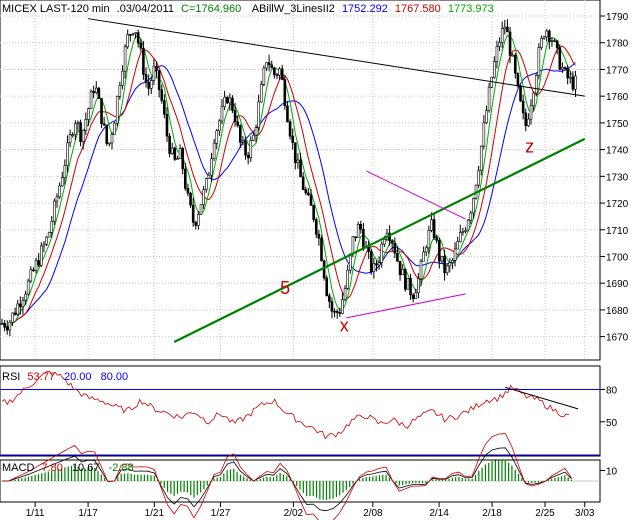  Describe the element at coordinates (211, 9) in the screenshot. I see `close-value: C=1764.960` at that location.